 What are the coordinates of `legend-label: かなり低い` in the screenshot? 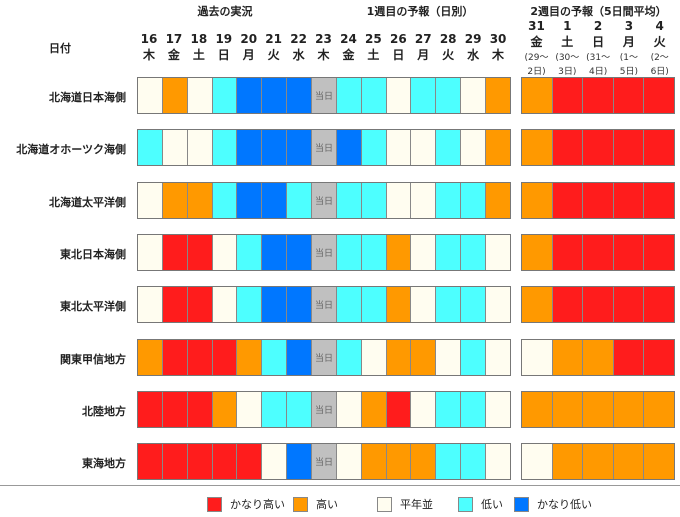 It's located at (564, 504).